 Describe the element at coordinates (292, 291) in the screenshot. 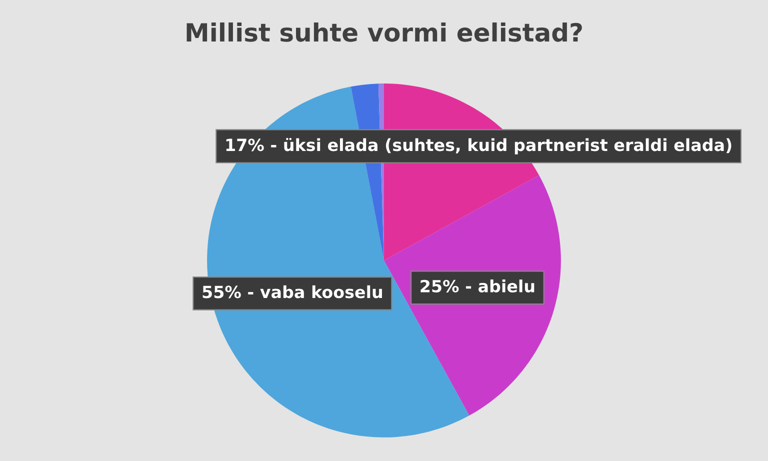

I see `slice-label: 55% - vaba kooselu` at that location.